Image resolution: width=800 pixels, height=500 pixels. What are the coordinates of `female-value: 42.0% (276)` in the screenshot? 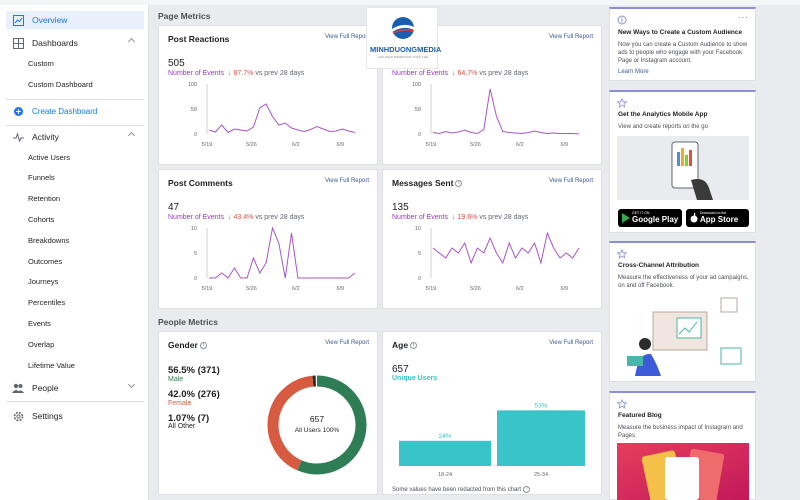 It's located at (194, 394).